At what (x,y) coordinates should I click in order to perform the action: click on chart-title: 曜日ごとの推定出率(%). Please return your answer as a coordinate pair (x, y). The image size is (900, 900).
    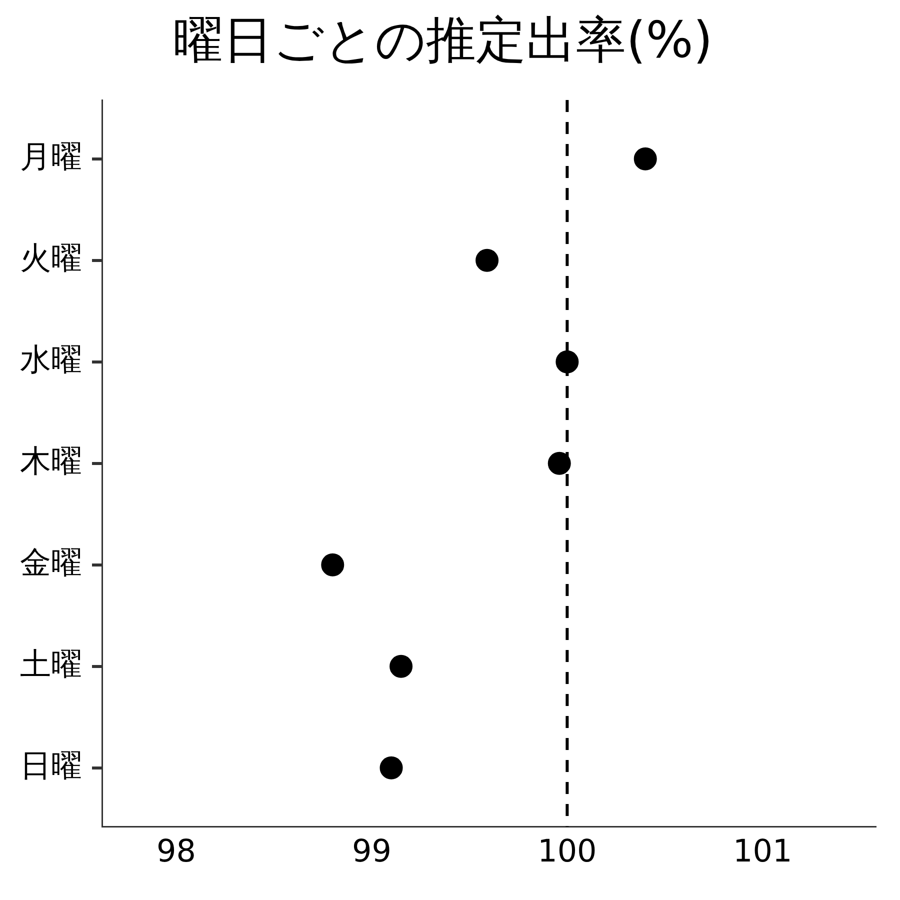
    Looking at the image, I should click on (443, 39).